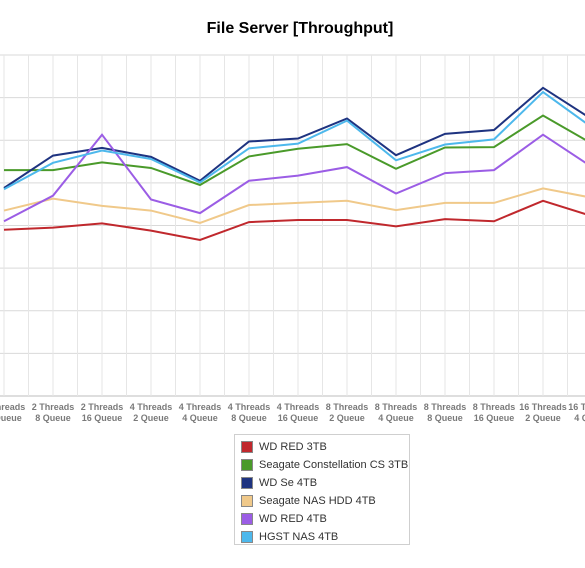 This screenshot has height=568, width=585. I want to click on x-tick-label: 4 Threads 8 Queue, so click(249, 412).